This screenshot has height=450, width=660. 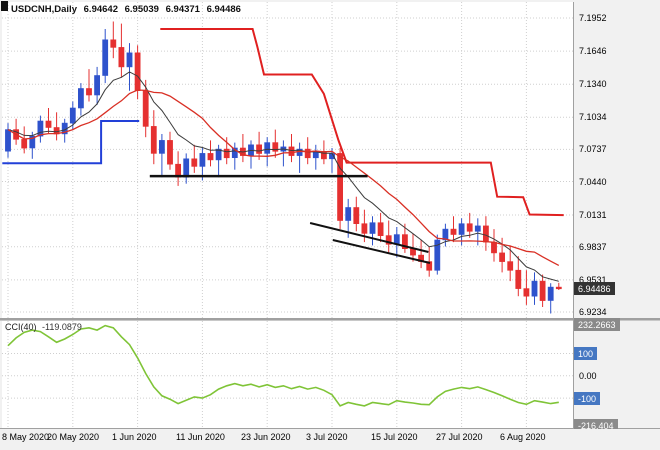 I want to click on time-axis-label: 27 Jul 2020, so click(x=459, y=437).